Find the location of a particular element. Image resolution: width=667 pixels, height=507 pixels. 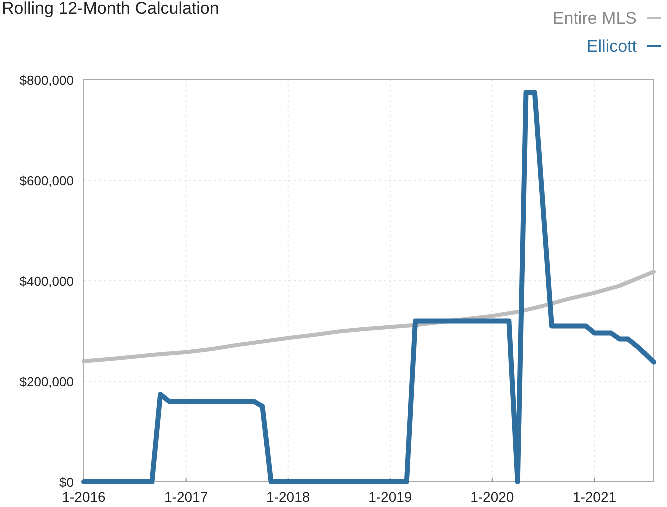

legend-label: Entire MLS is located at coordinates (594, 18).